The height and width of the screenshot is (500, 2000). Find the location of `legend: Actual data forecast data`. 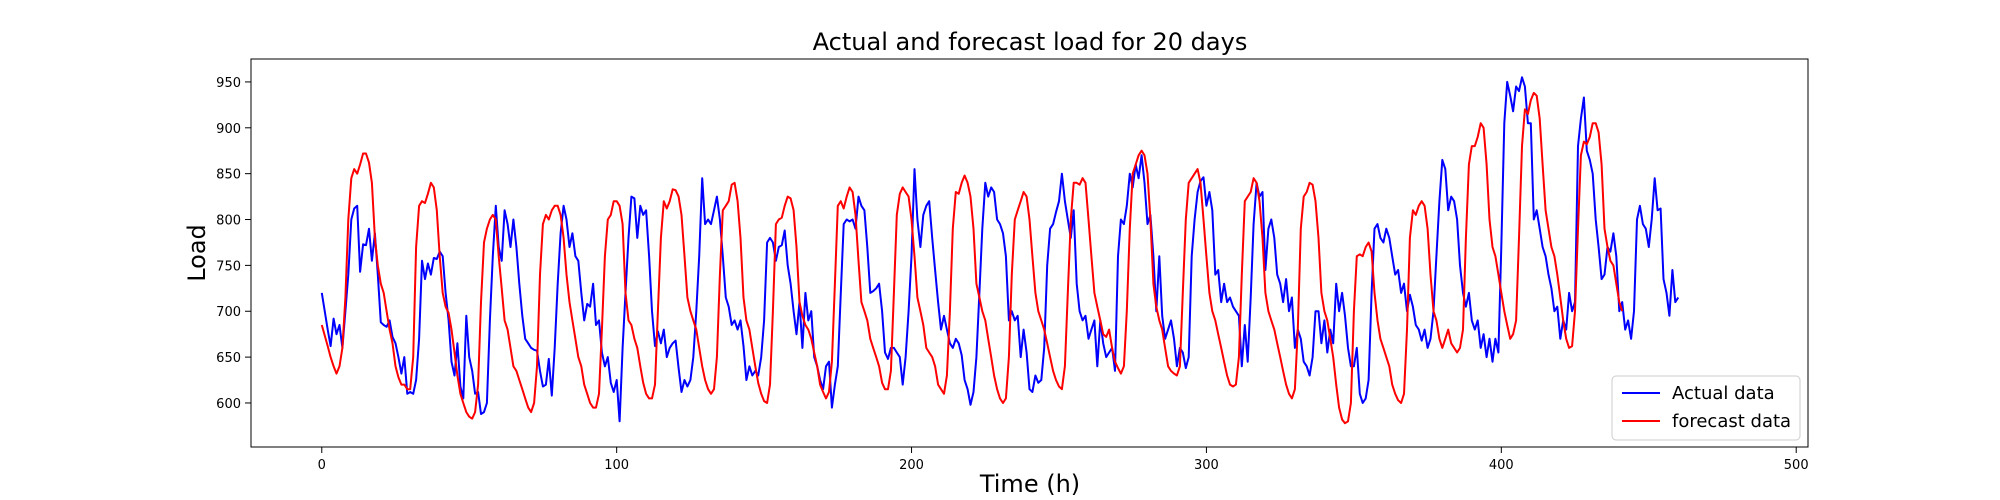

legend: Actual data forecast data is located at coordinates (1706, 408).